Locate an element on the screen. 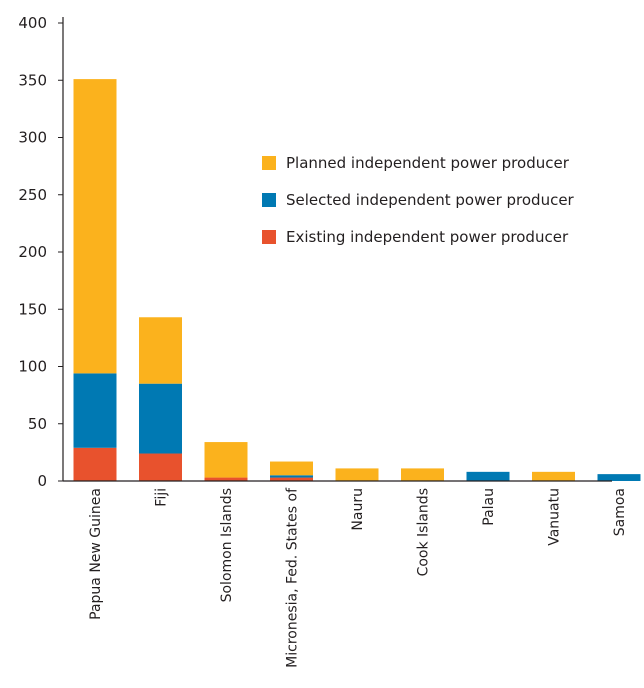  bar-papua-new-guinea-planned is located at coordinates (95, 226).